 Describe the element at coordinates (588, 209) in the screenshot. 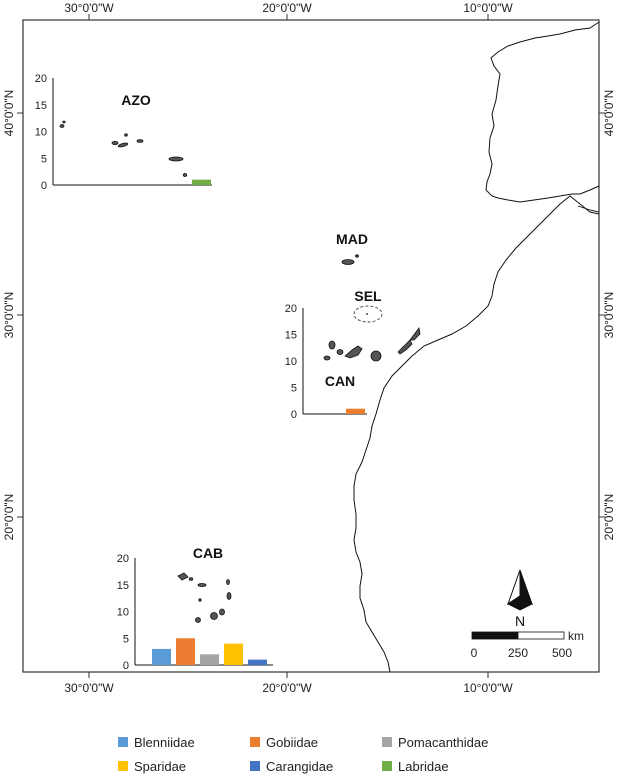

I see `western-sahara-border` at that location.